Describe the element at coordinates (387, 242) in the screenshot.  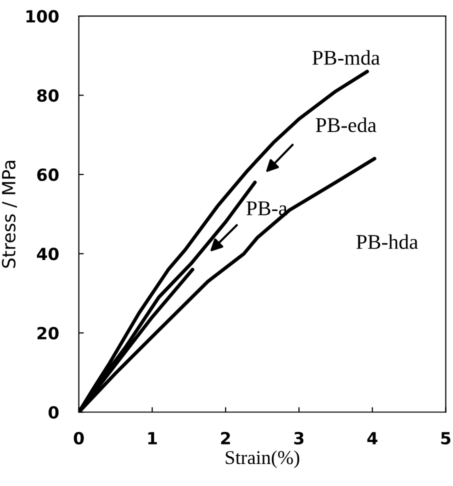
I see `annotation: PB-hda` at that location.